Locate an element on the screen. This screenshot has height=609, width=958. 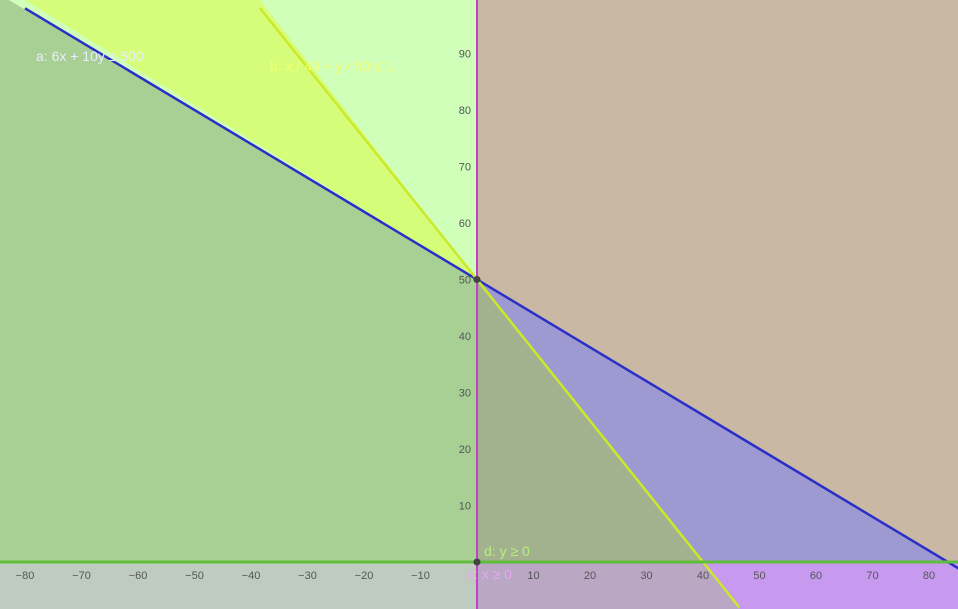
label-constraint-c: c: x ≥ 0 is located at coordinates (489, 574).